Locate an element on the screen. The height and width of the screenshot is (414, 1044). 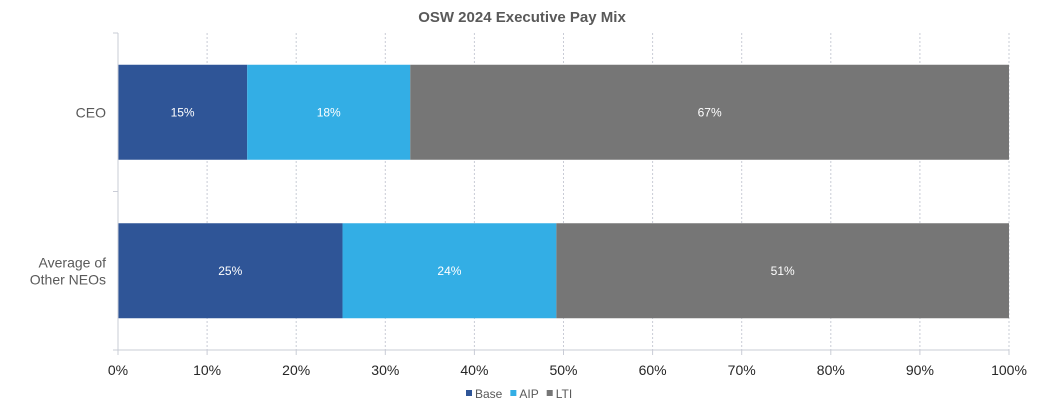
legend: Base AIP LTI is located at coordinates (519, 394).